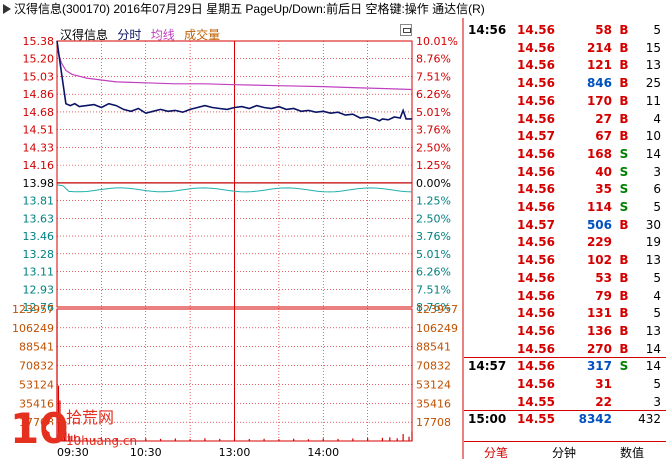  Describe the element at coordinates (39, 272) in the screenshot. I see `price-tick-label: 13.11` at that location.